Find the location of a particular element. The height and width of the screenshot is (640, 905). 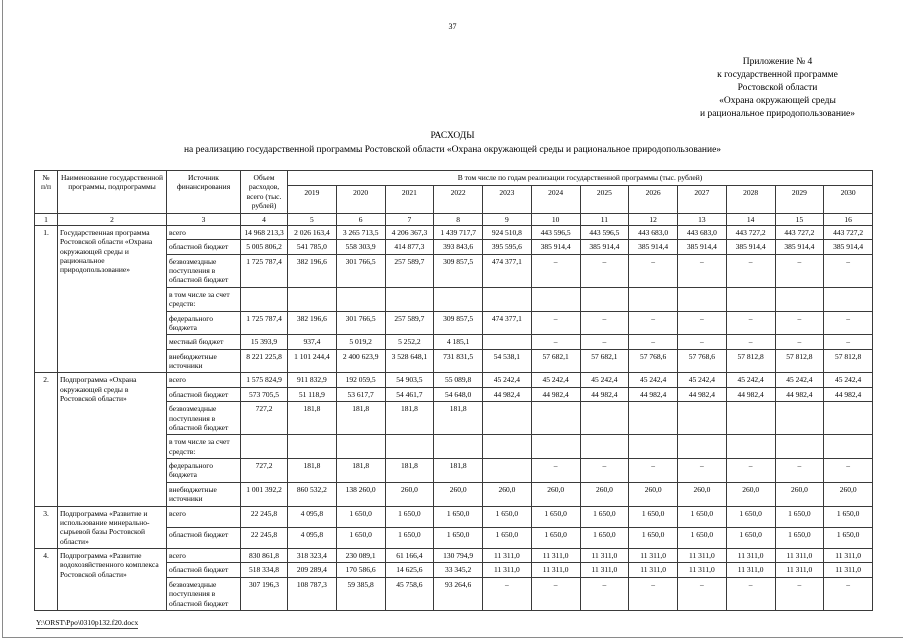

column-number-cell: 4 is located at coordinates (264, 219).